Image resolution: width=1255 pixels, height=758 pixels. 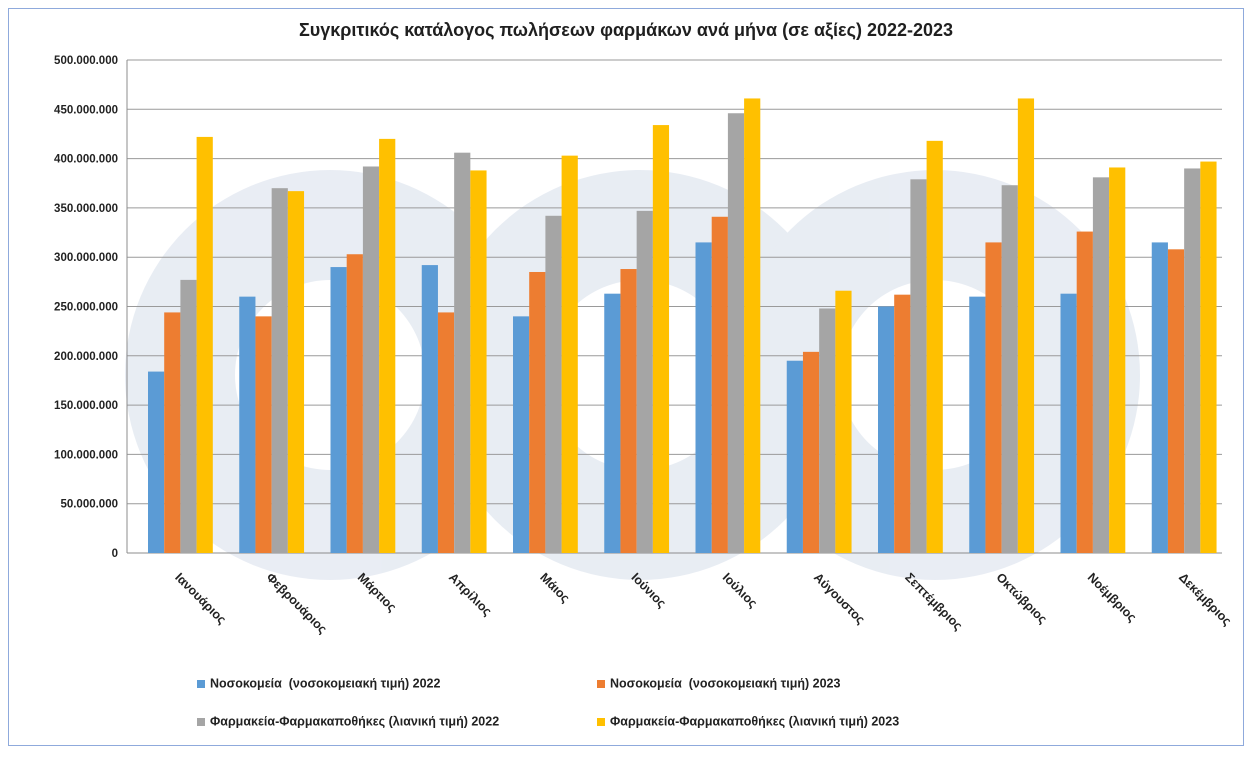 What do you see at coordinates (115, 554) in the screenshot?
I see `y-tick-label: 0` at bounding box center [115, 554].